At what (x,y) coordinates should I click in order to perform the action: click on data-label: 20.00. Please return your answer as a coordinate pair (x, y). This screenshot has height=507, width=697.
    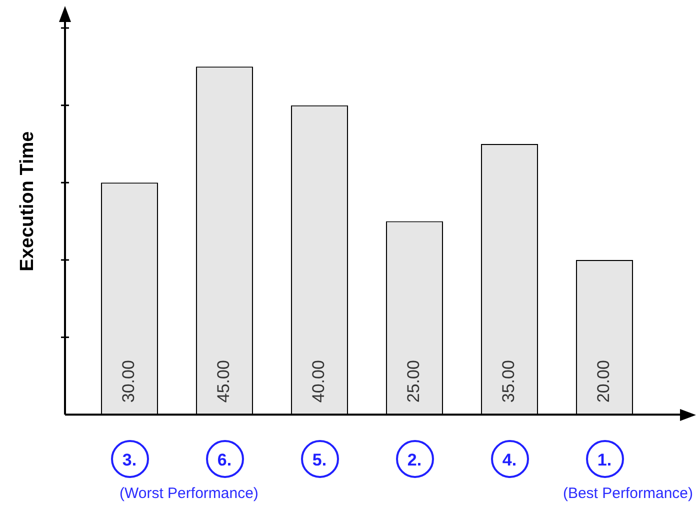
    Looking at the image, I should click on (604, 381).